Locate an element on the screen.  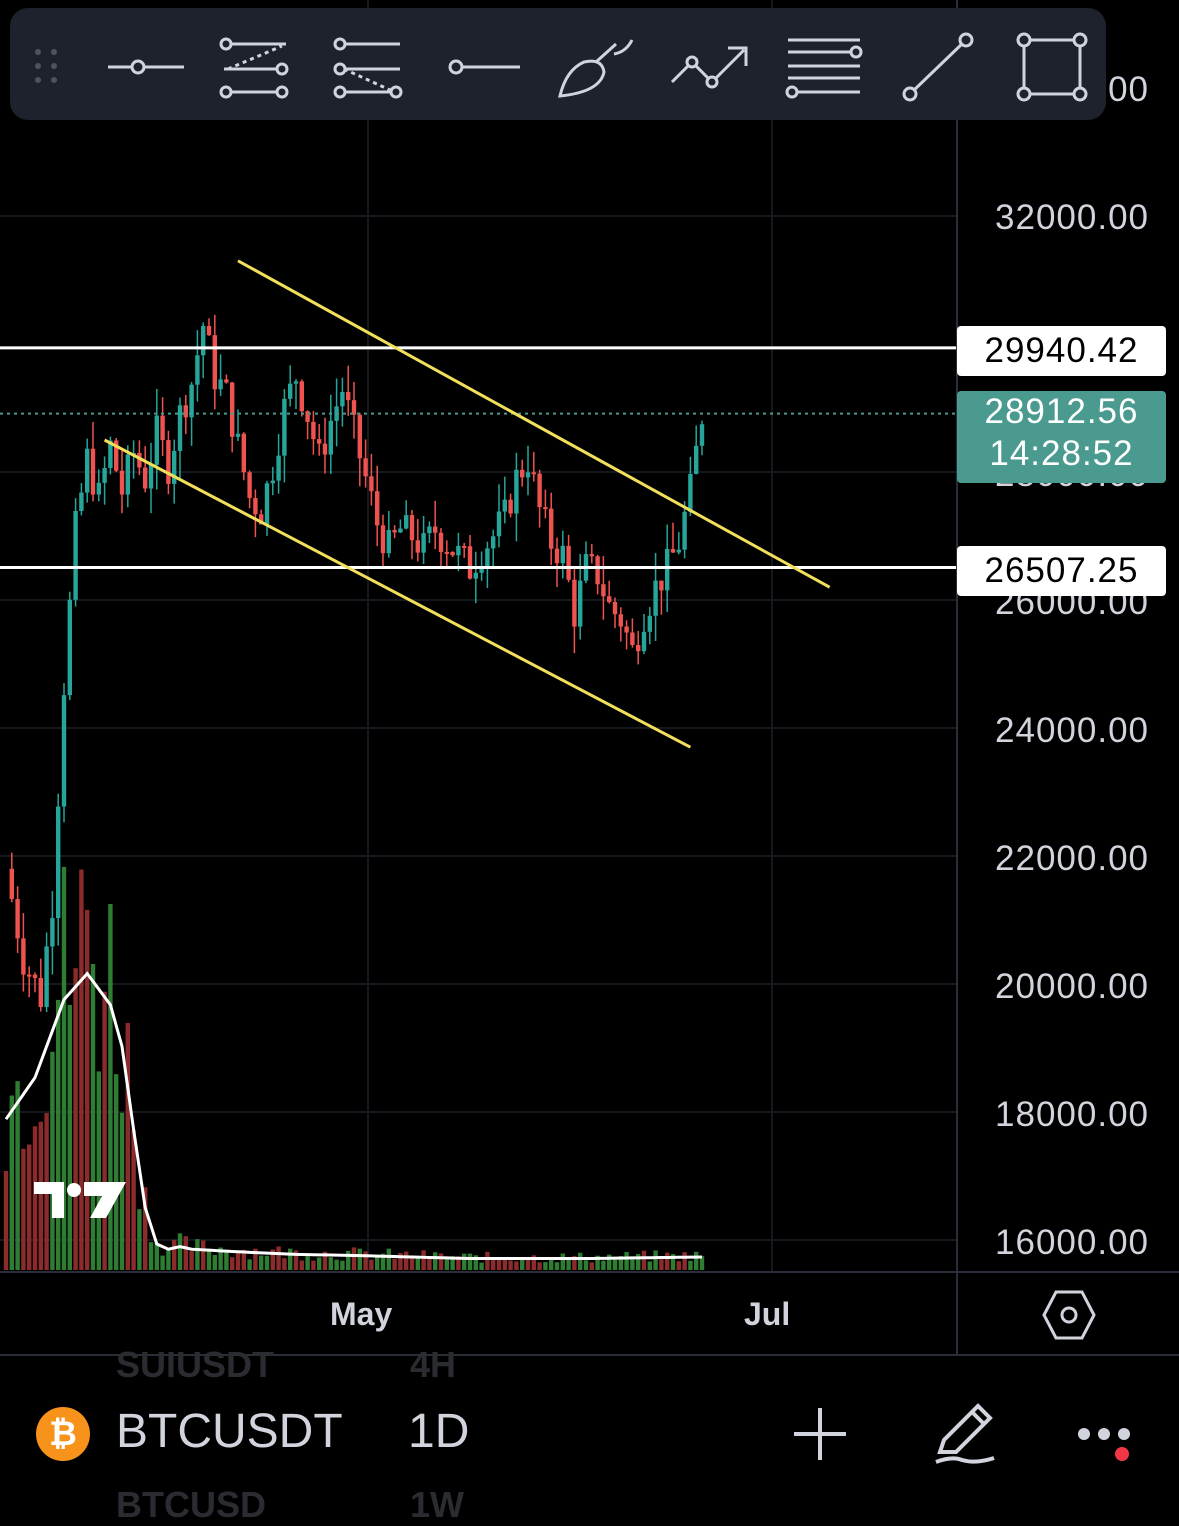
level-tag-upper: 29940.42 is located at coordinates (1061, 351).